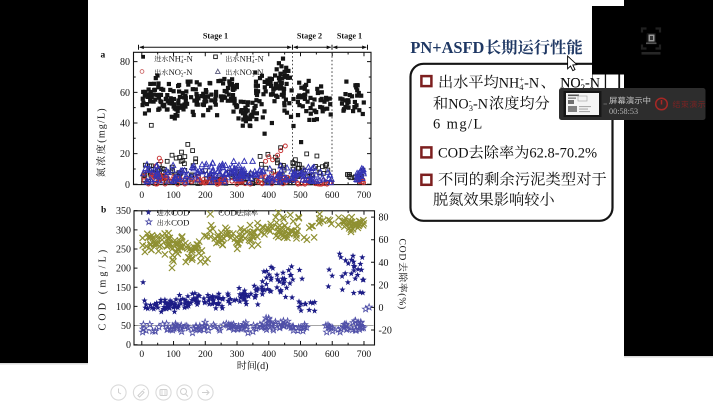 Image resolution: width=713 pixels, height=402 pixels. I want to click on svg-text: 6 mg/L, so click(458, 124).